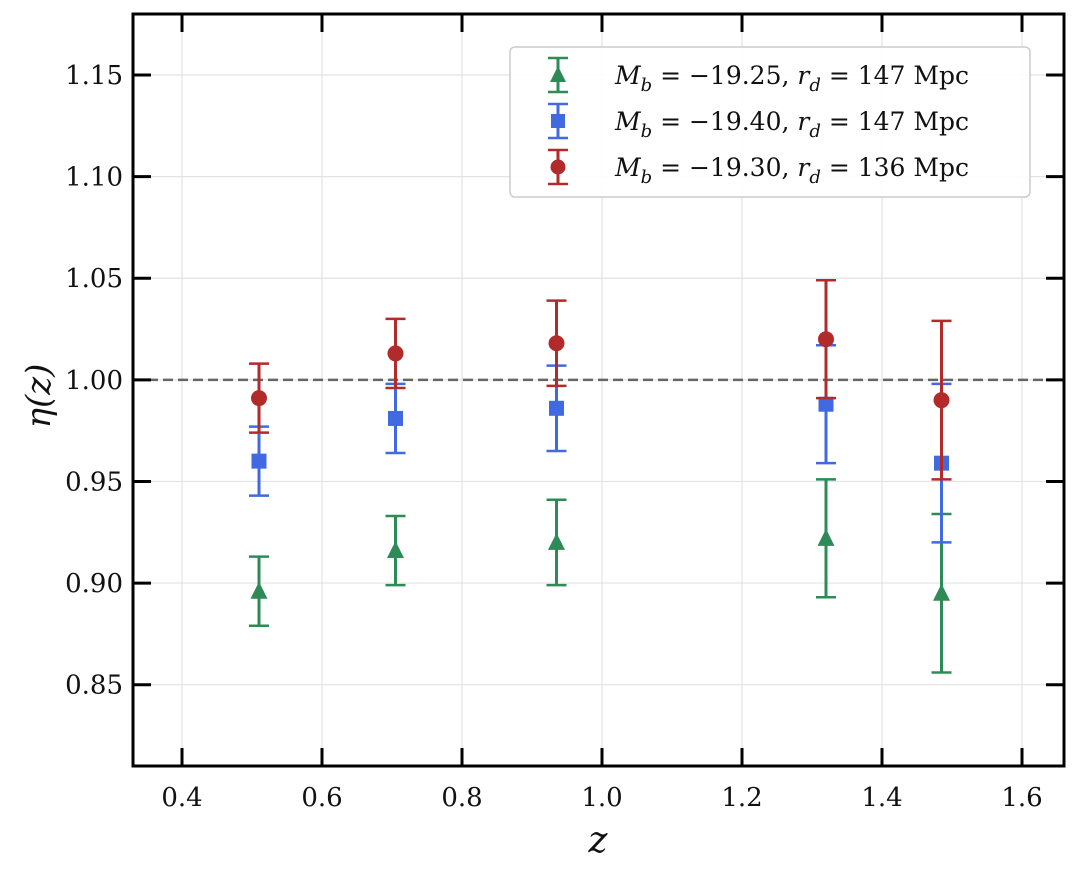  I want to click on series-square, so click(600, 444).